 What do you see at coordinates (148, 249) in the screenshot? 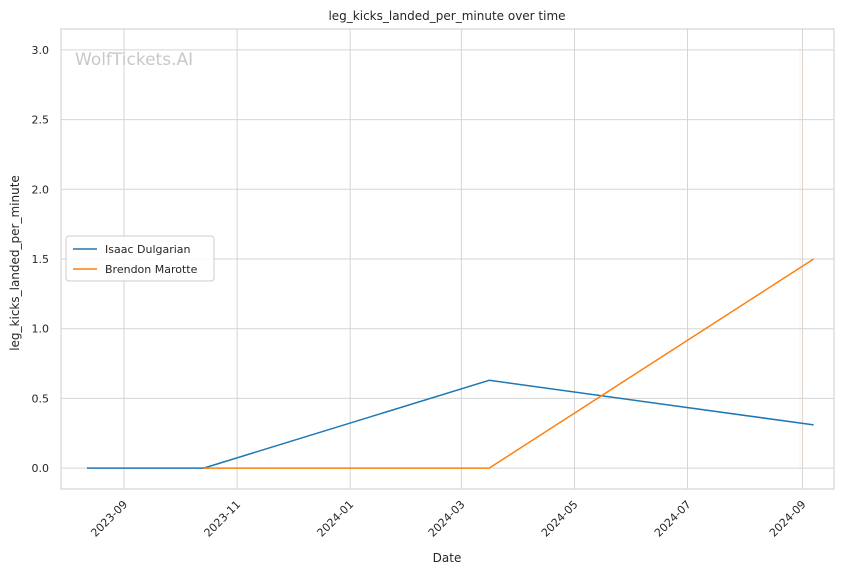
I see `legend-label-isaac-dulgarian: Isaac Dulgarian` at bounding box center [148, 249].